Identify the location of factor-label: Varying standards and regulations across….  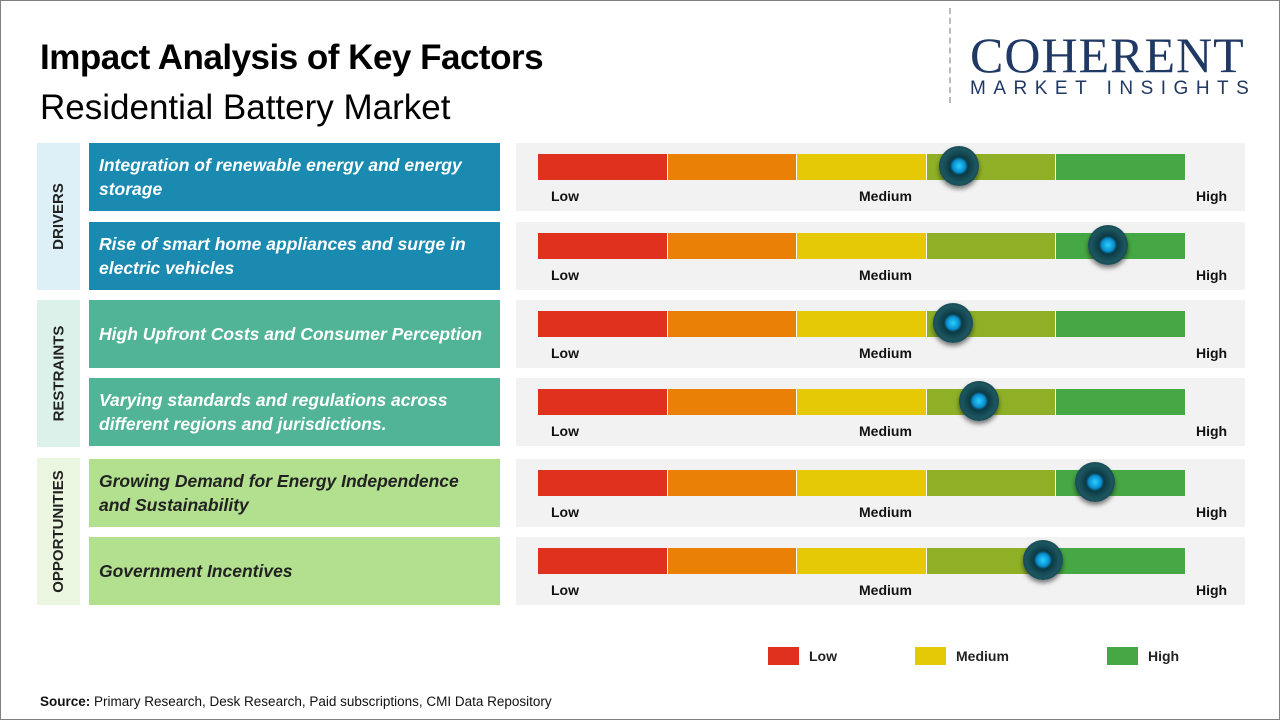
(294, 412).